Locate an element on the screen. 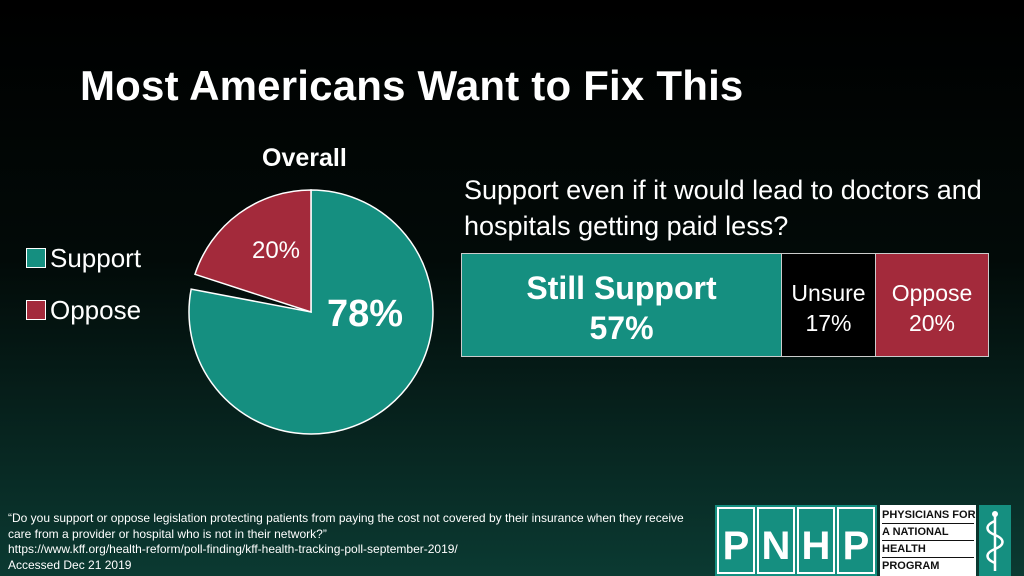  pie-label-support: 78% is located at coordinates (365, 314).